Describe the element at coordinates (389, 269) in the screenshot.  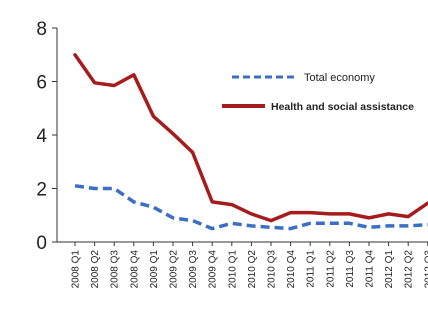
I see `x-tick-label: 2012 Q1` at that location.